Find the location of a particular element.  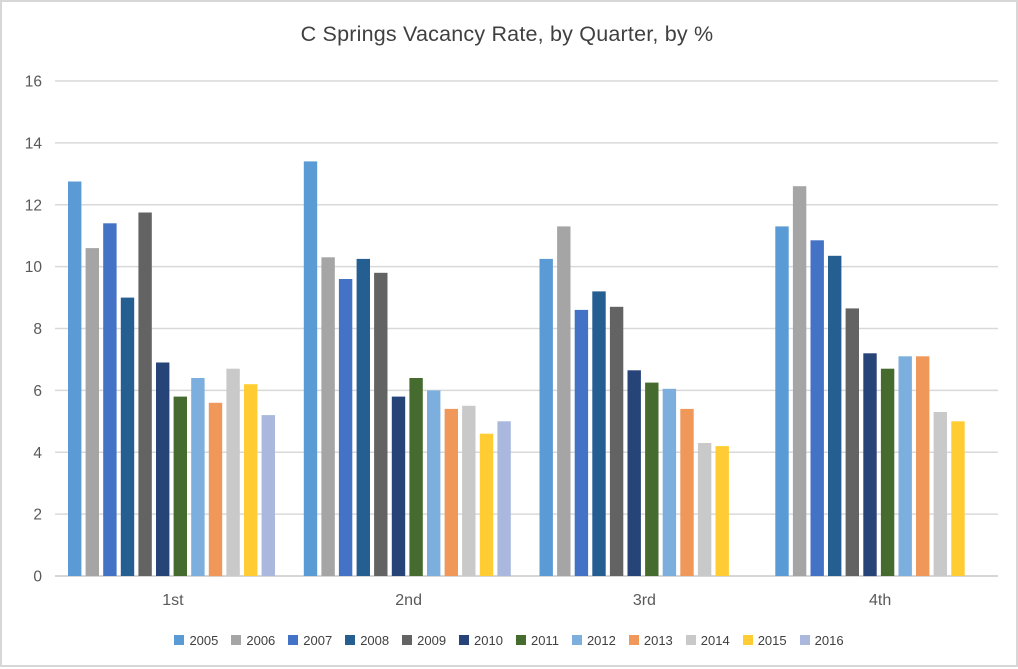

bar-2011-2nd is located at coordinates (416, 477).